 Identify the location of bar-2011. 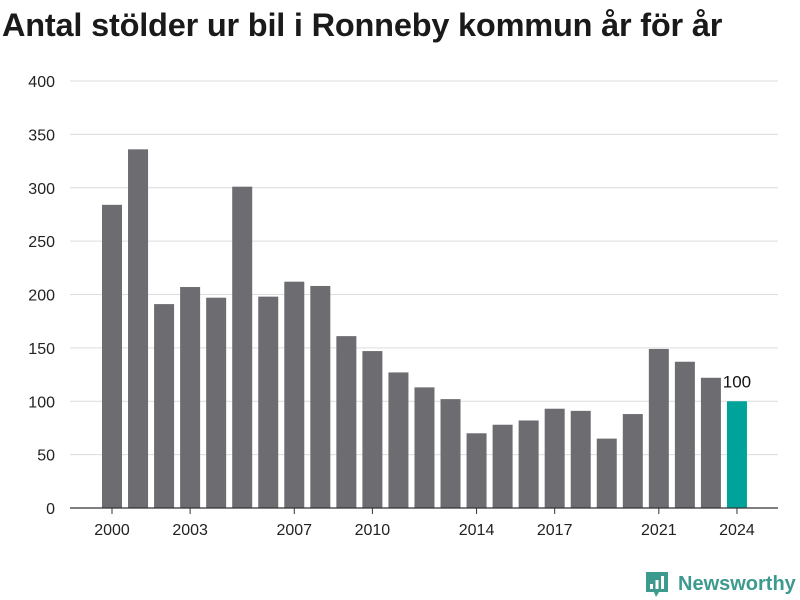
(398, 440).